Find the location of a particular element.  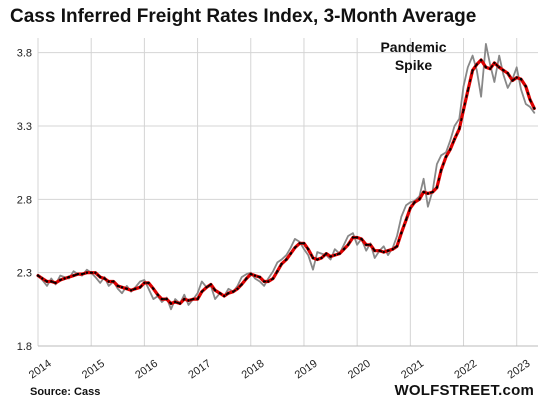

x-tick-label: 2022 is located at coordinates (465, 370).